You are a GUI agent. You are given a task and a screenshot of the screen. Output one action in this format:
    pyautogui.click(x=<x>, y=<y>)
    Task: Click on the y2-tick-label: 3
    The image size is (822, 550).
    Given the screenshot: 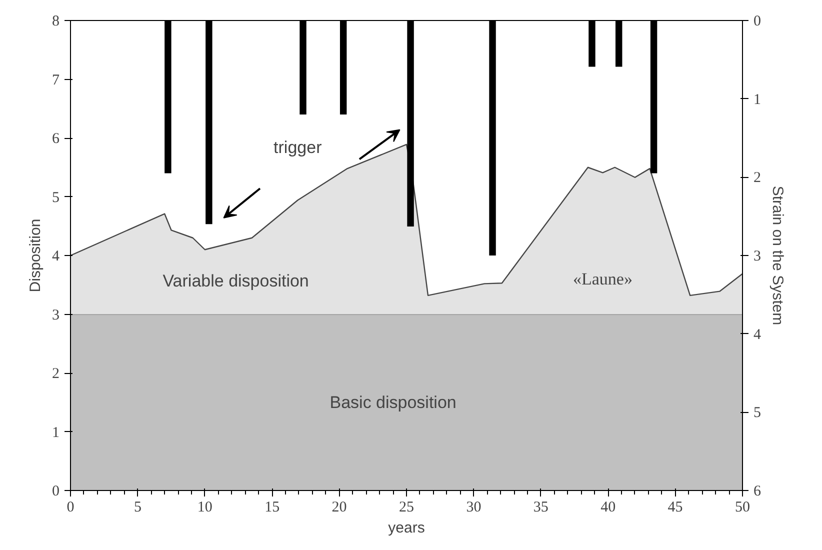 What is the action you would take?
    pyautogui.click(x=757, y=256)
    